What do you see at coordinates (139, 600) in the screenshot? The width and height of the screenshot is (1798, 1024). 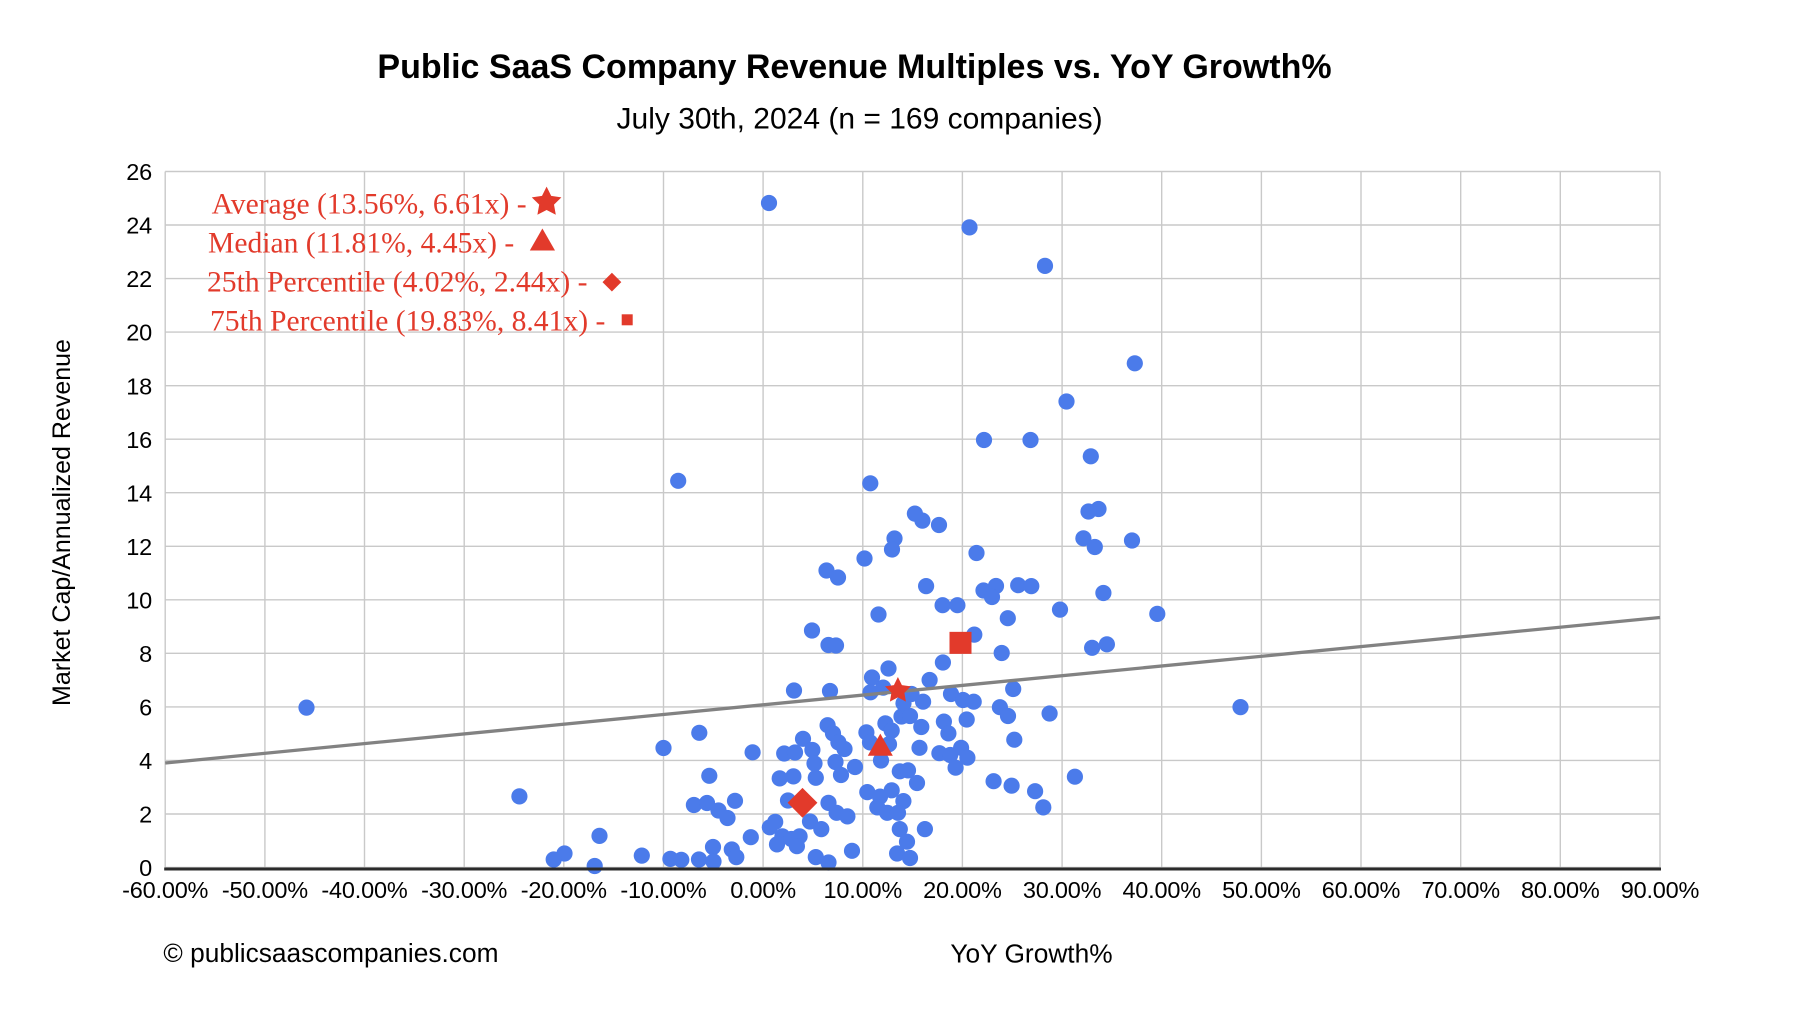 I see `svg-text: 10` at bounding box center [139, 600].